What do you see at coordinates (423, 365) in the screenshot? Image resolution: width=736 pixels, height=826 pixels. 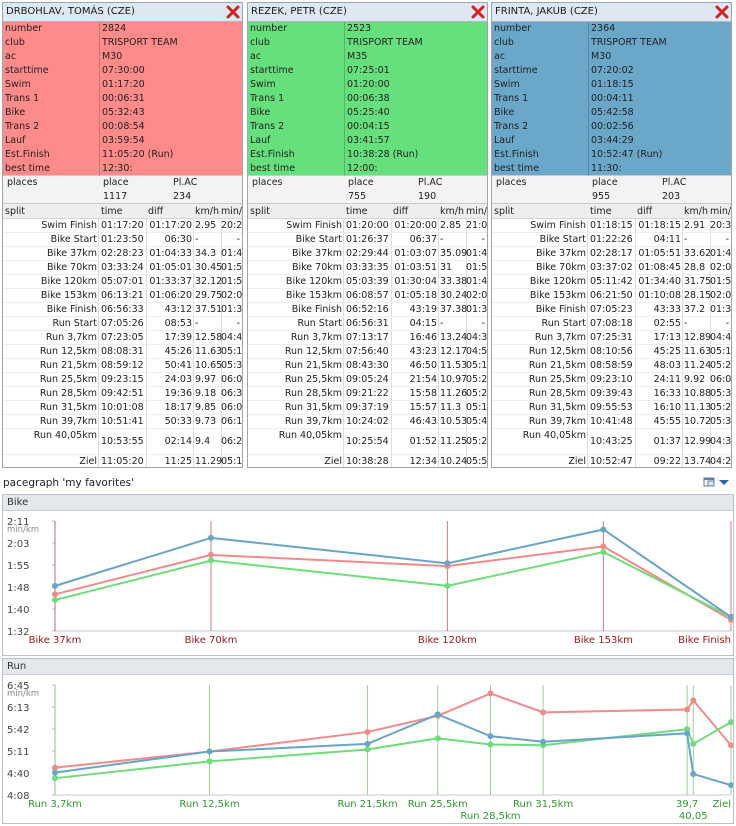 I see `split-cell: 46:50` at bounding box center [423, 365].